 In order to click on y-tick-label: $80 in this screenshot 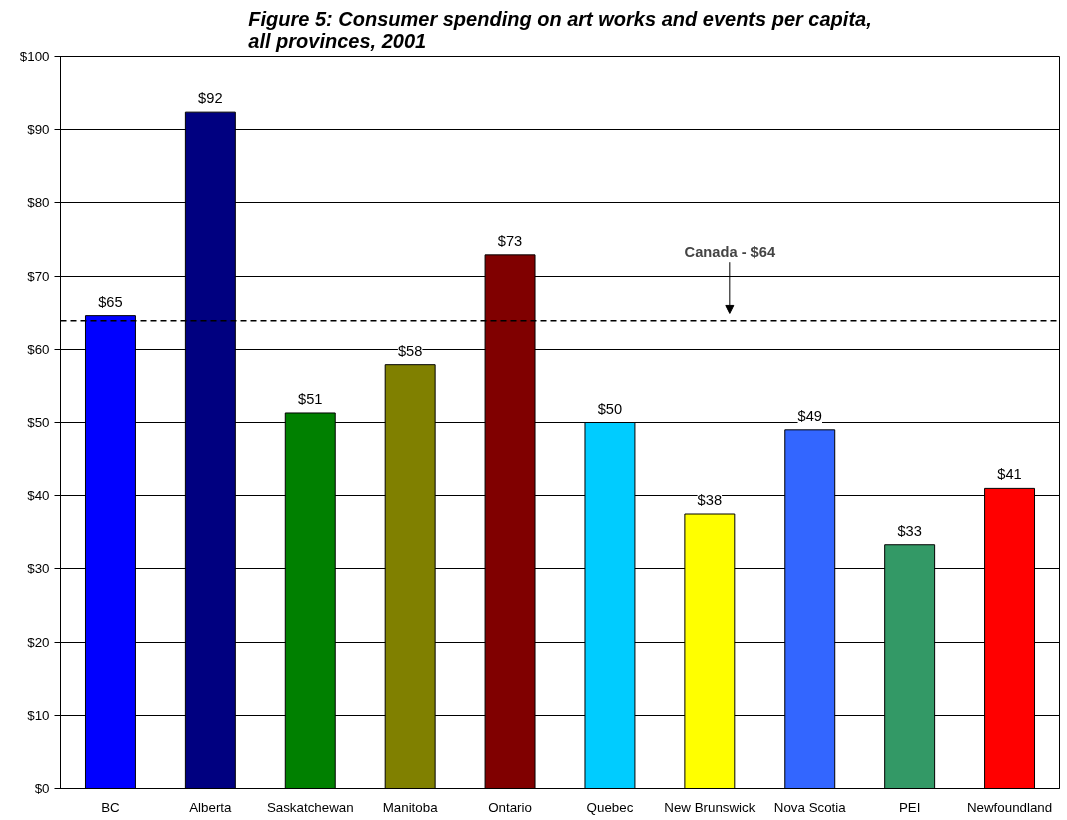, I will do `click(38, 203)`.